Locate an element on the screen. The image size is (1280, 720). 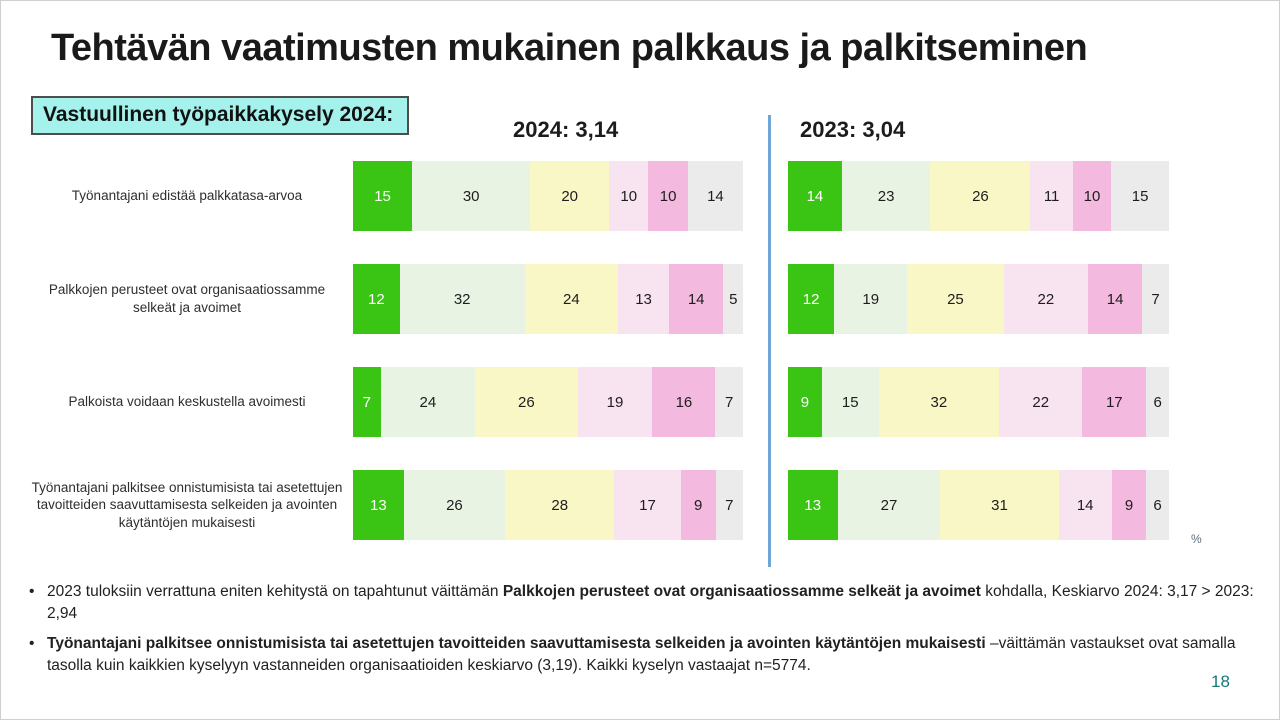
stacked-bar: 13 26 28 17 9 7 is located at coordinates (548, 505).